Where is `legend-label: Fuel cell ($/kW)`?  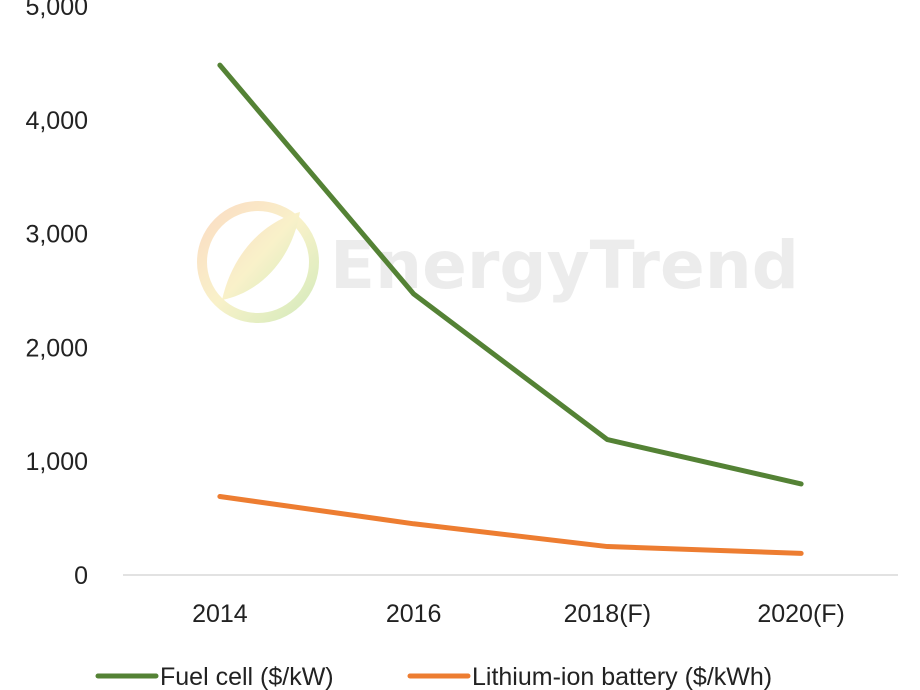
legend-label: Fuel cell ($/kW) is located at coordinates (247, 676).